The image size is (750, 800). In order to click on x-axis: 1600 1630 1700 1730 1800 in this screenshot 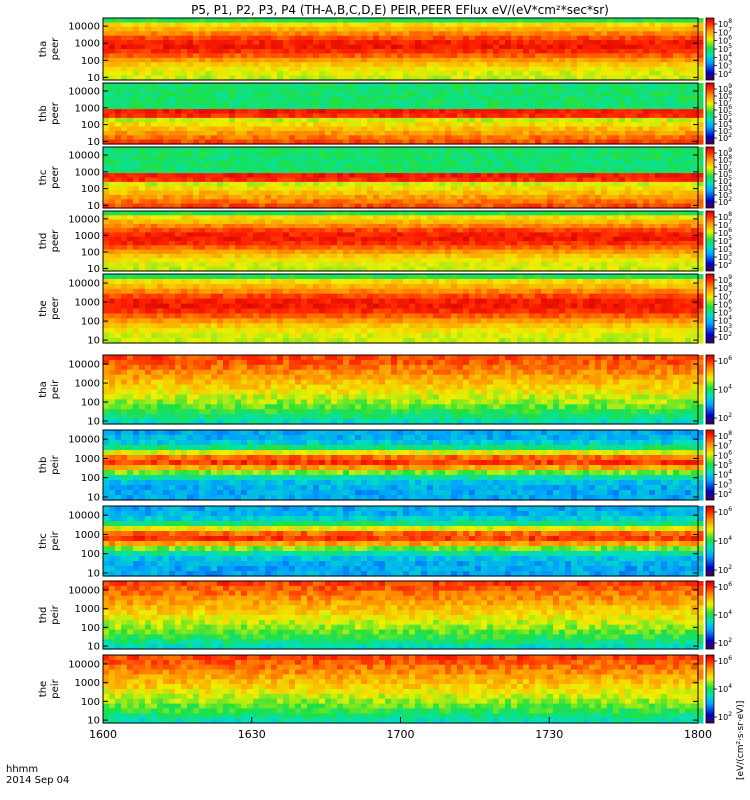, I will do `click(400, 729)`.